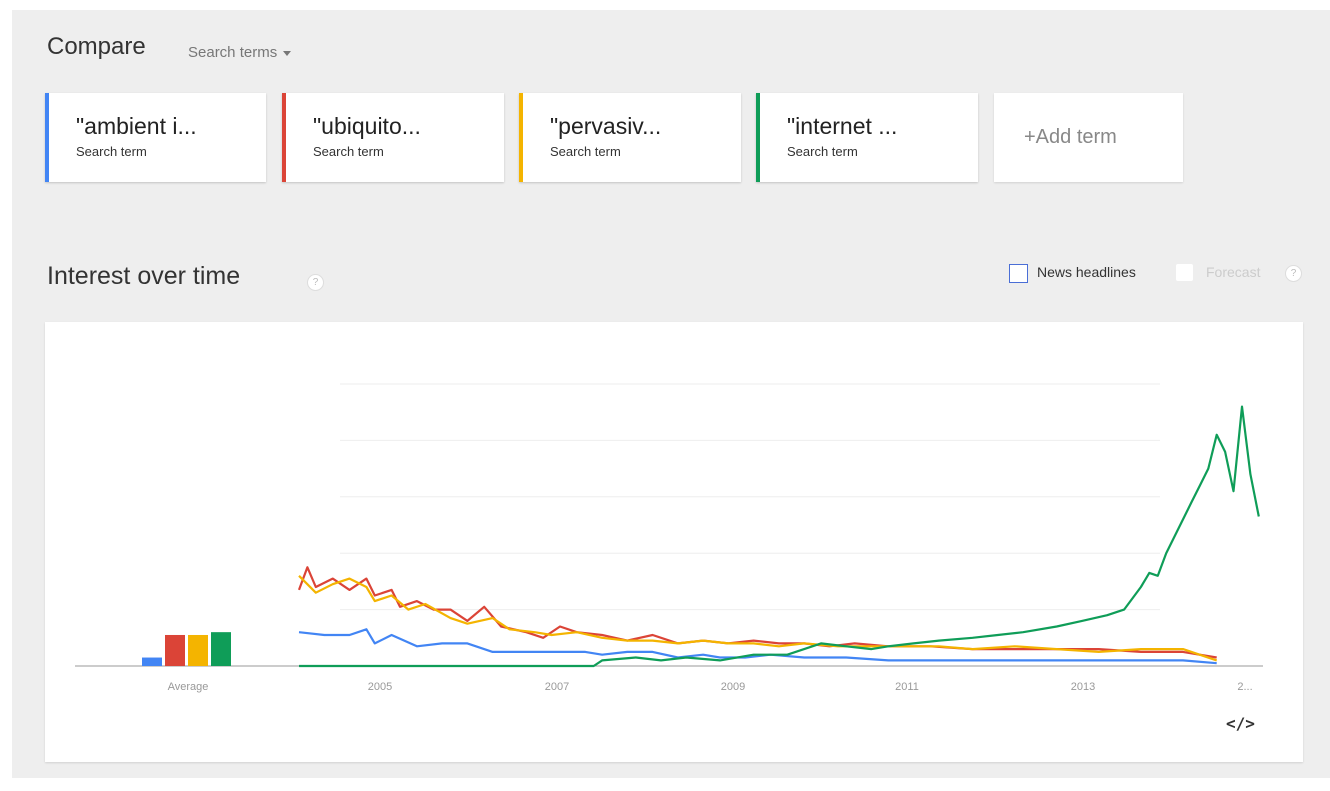 The width and height of the screenshot is (1330, 791). I want to click on term-card-ubiquitous: "ubiquito... Search term, so click(393, 137).